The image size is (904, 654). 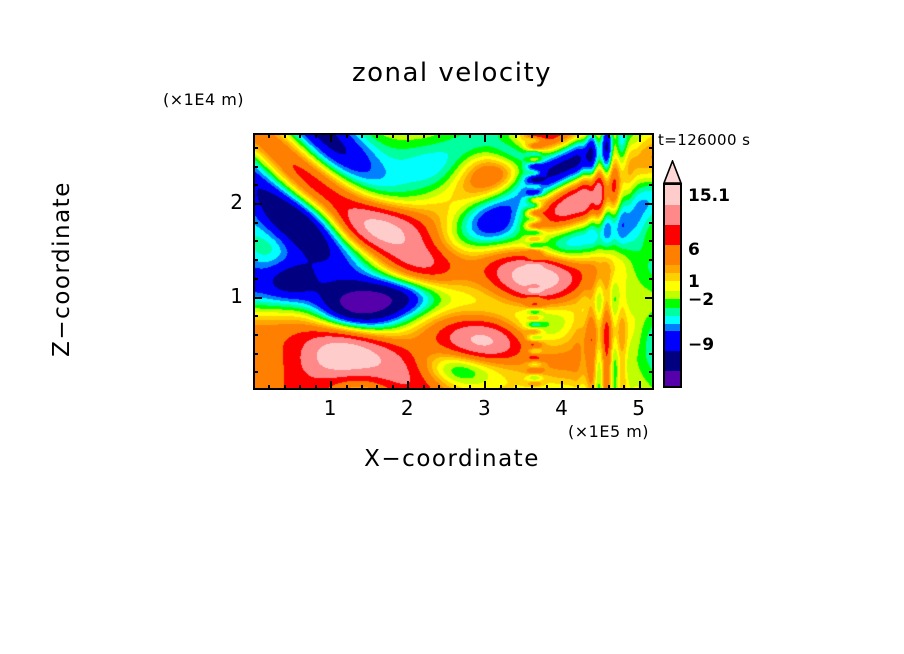 I want to click on colorbar-arrow-icon, so click(x=672, y=172).